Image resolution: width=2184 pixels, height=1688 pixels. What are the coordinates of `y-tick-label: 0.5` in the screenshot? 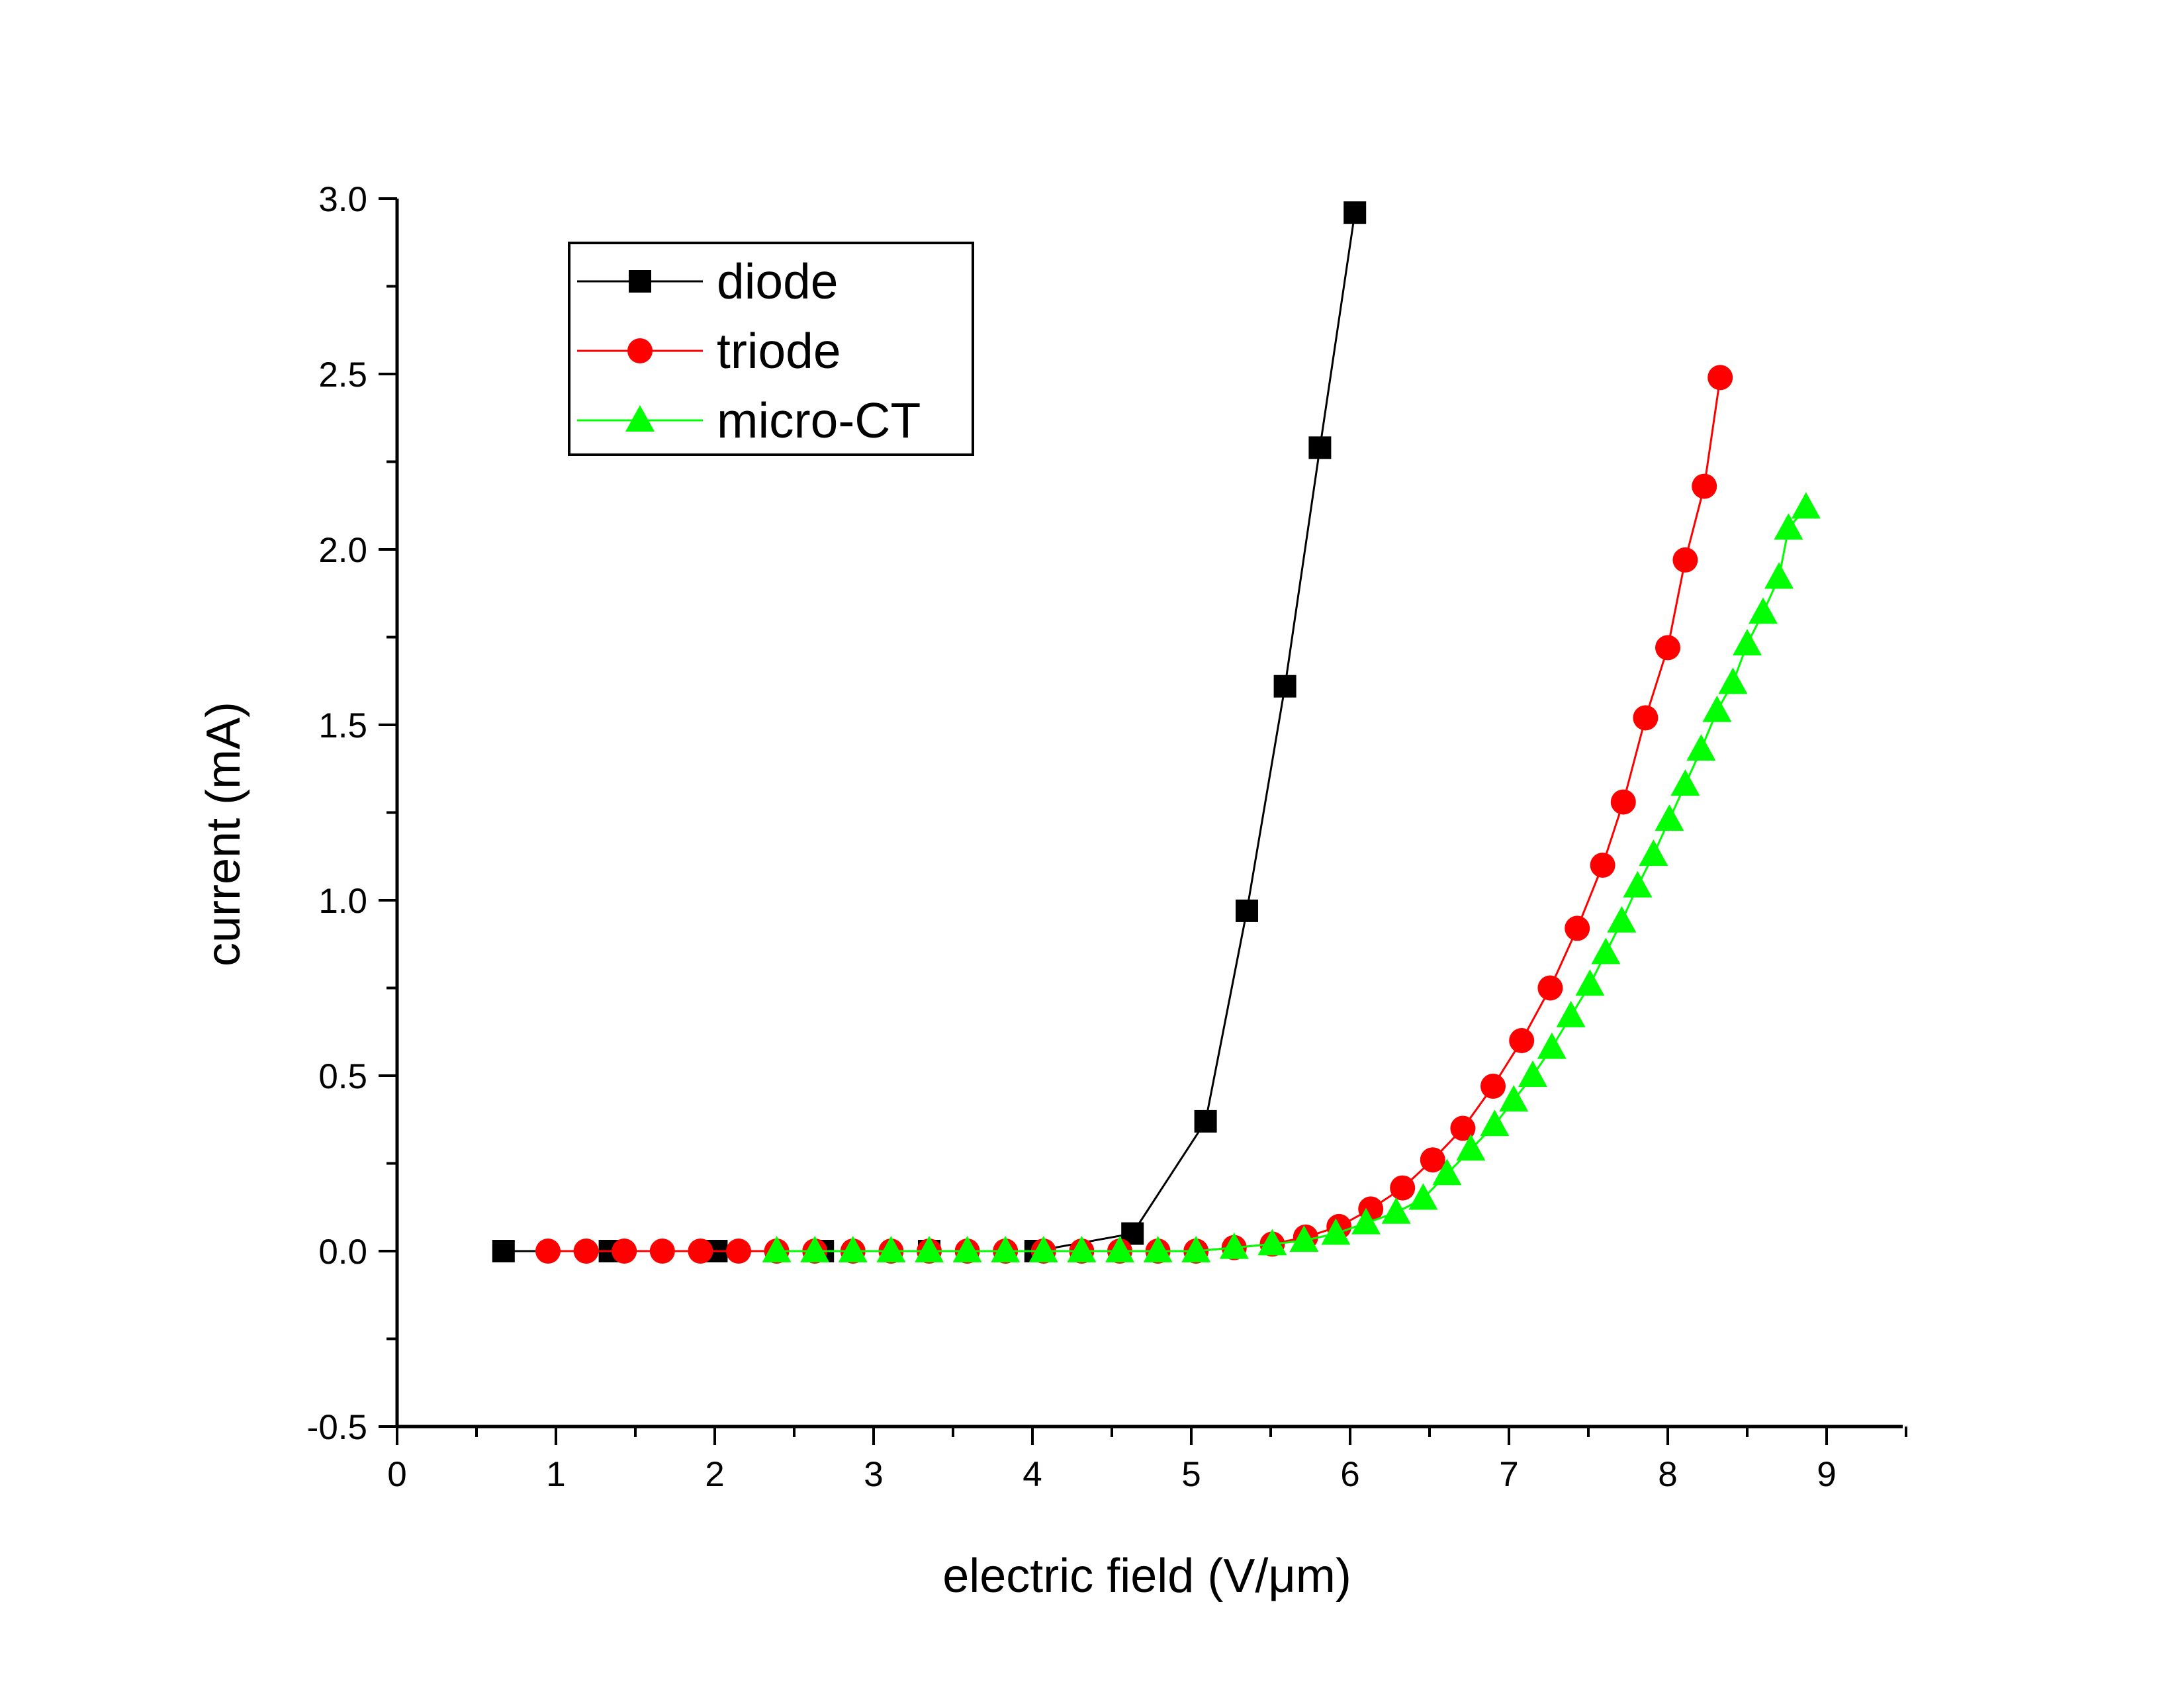 It's located at (343, 1076).